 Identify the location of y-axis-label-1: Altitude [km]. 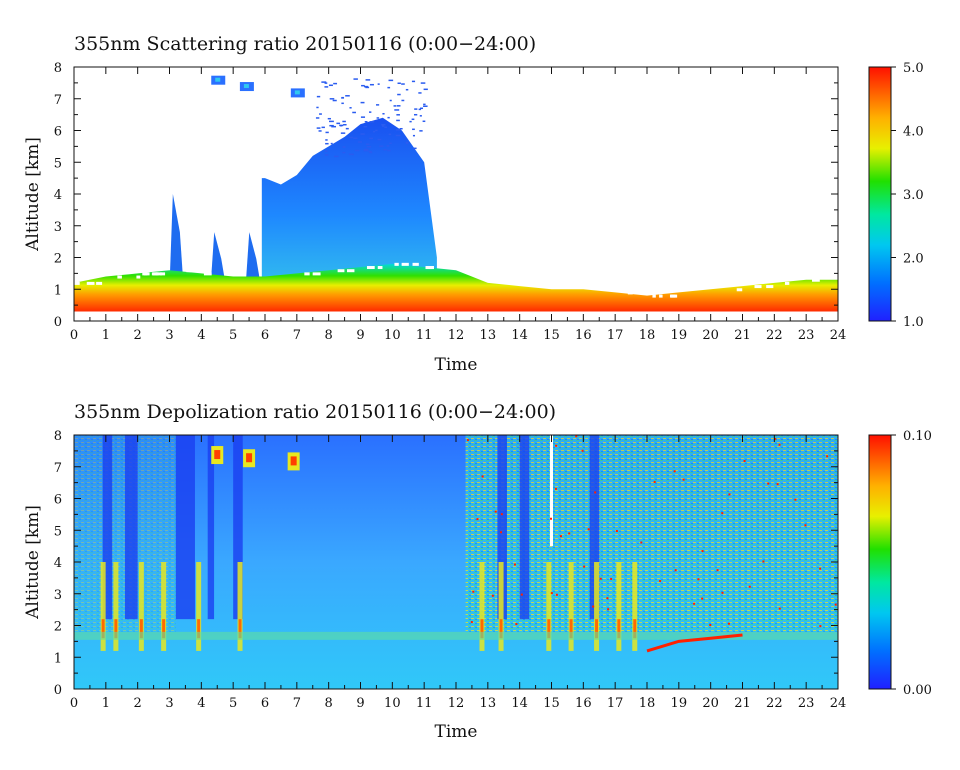
(33, 194).